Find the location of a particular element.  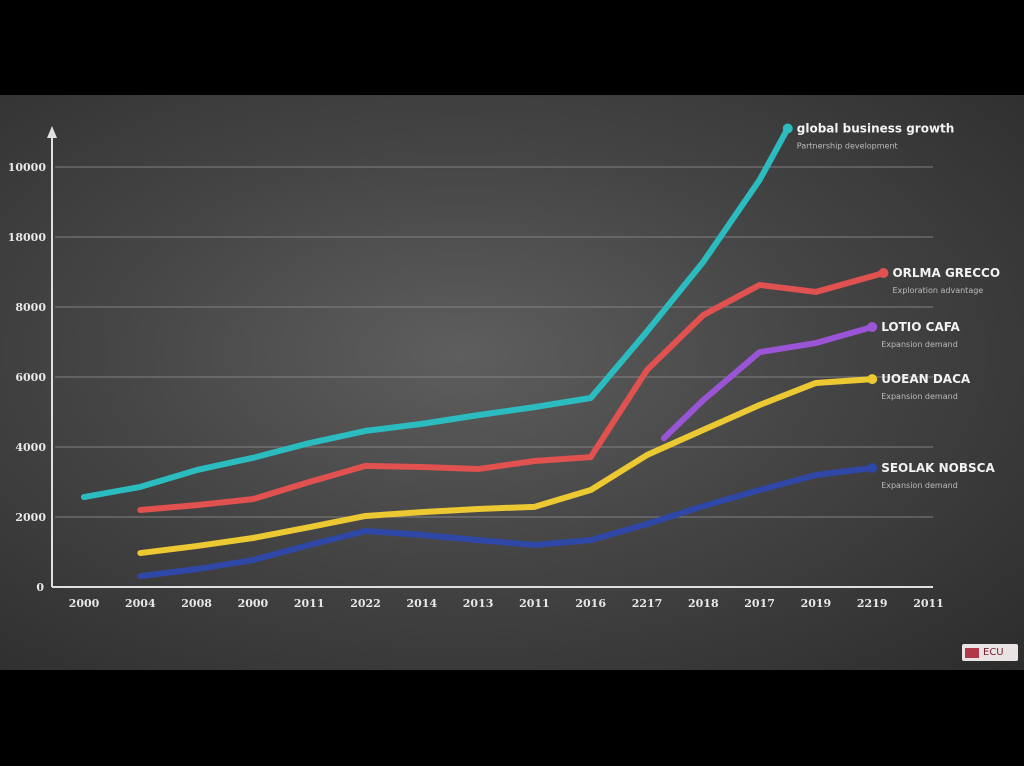

x-tick-label: 2008 is located at coordinates (196, 603).